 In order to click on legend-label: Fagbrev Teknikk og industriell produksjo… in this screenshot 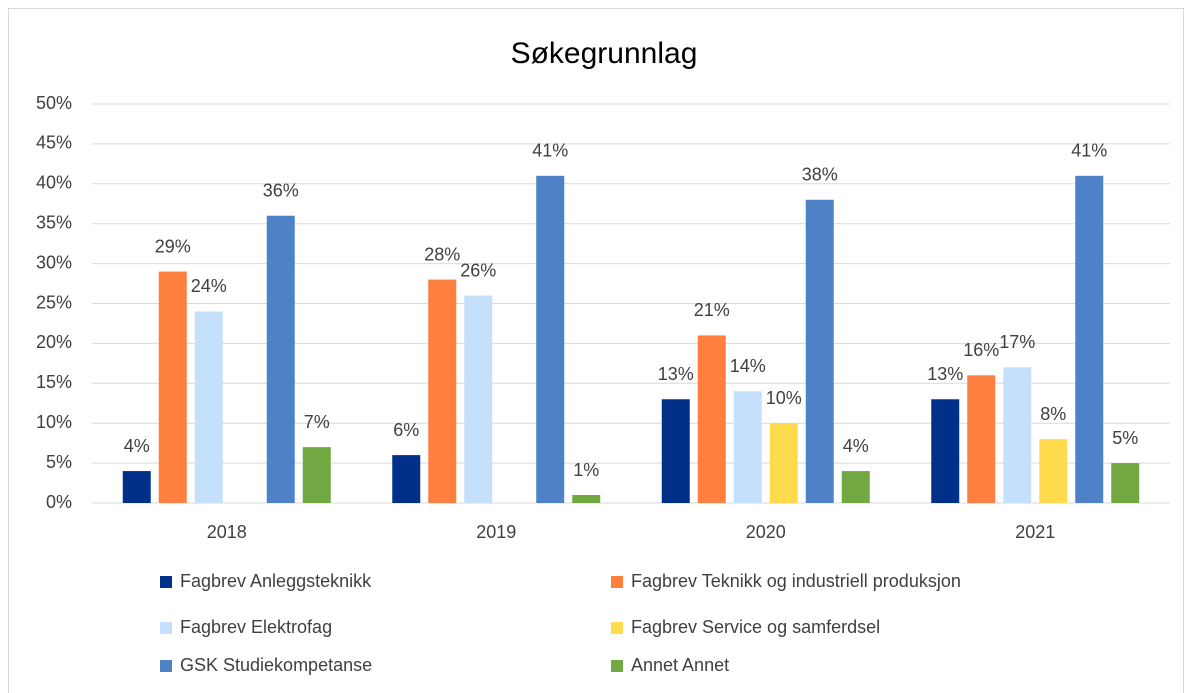, I will do `click(796, 581)`.